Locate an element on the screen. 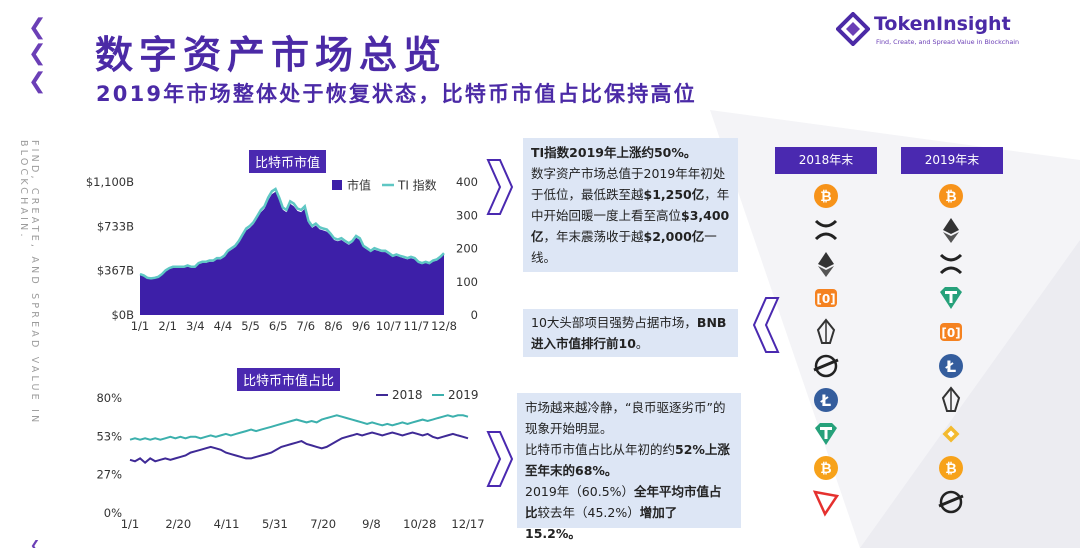 This screenshot has height=548, width=1080. legend-label-2018: 2018 is located at coordinates (407, 395).